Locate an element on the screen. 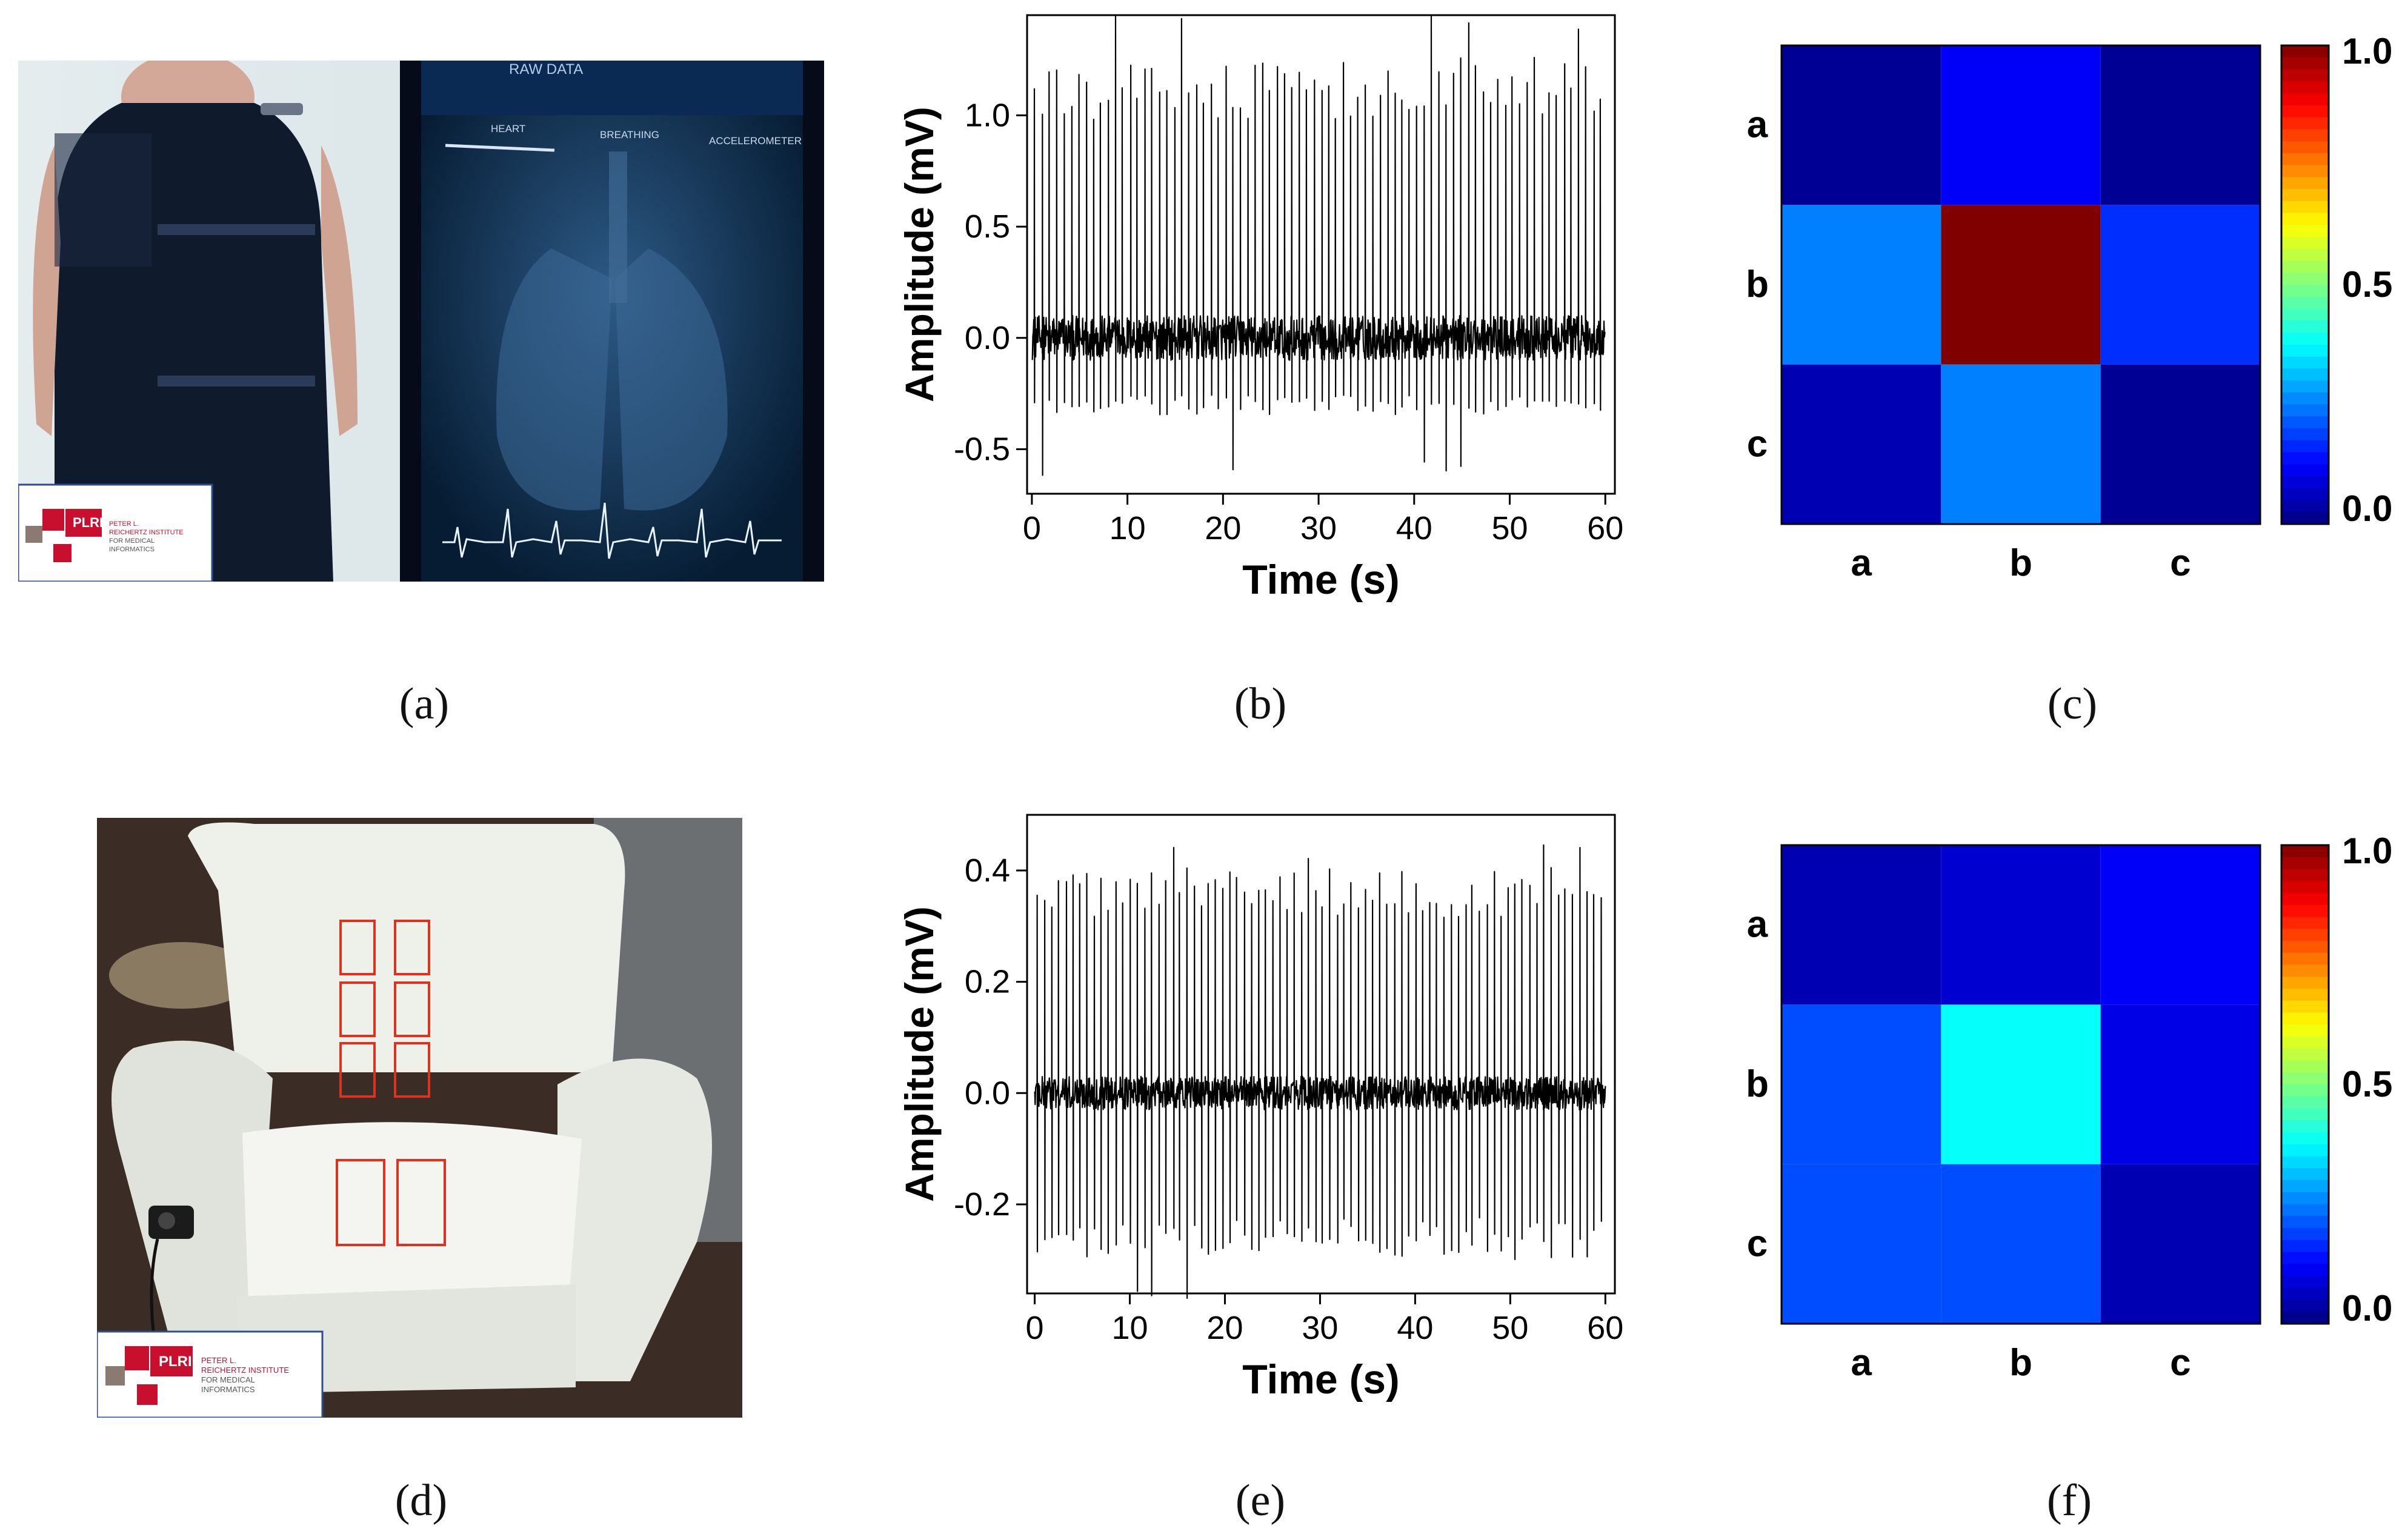 The height and width of the screenshot is (1540, 2402). lower-electrode-band is located at coordinates (236, 381).